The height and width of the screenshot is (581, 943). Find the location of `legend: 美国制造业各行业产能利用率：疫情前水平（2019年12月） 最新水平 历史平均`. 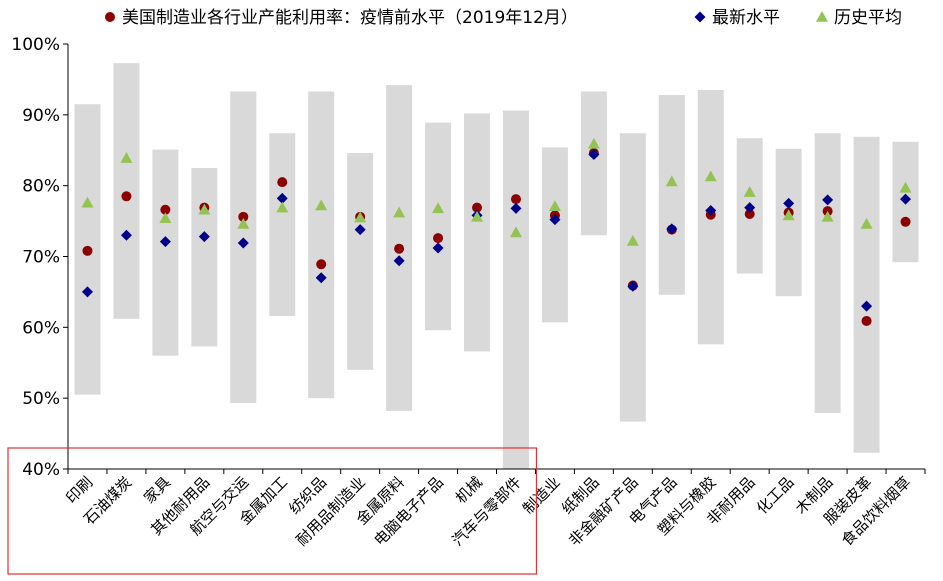

legend: 美国制造业各行业产能利用率：疫情前水平（2019年12月） 最新水平 历史平均 is located at coordinates (503, 18).